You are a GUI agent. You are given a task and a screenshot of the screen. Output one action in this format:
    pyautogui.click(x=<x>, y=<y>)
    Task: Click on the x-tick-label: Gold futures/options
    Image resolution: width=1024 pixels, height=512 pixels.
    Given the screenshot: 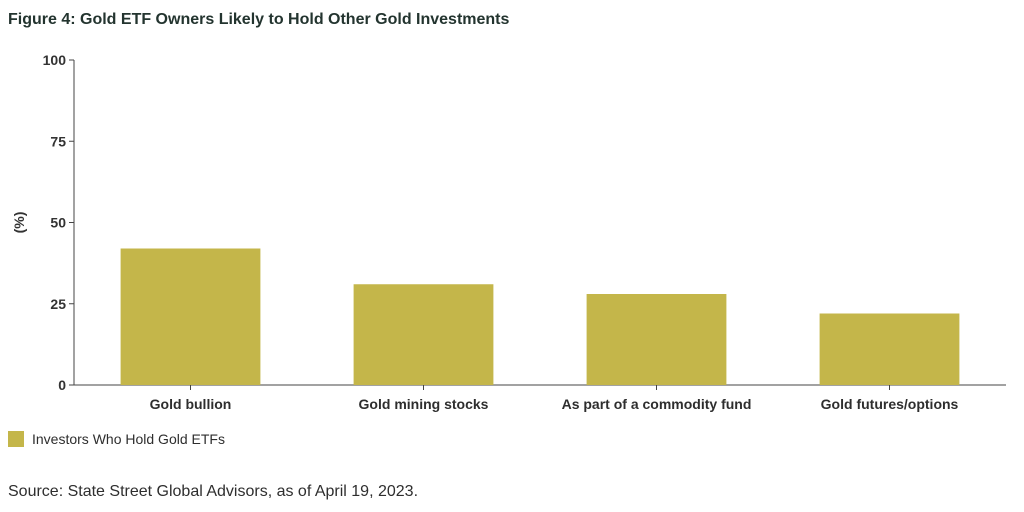 What is the action you would take?
    pyautogui.click(x=890, y=404)
    